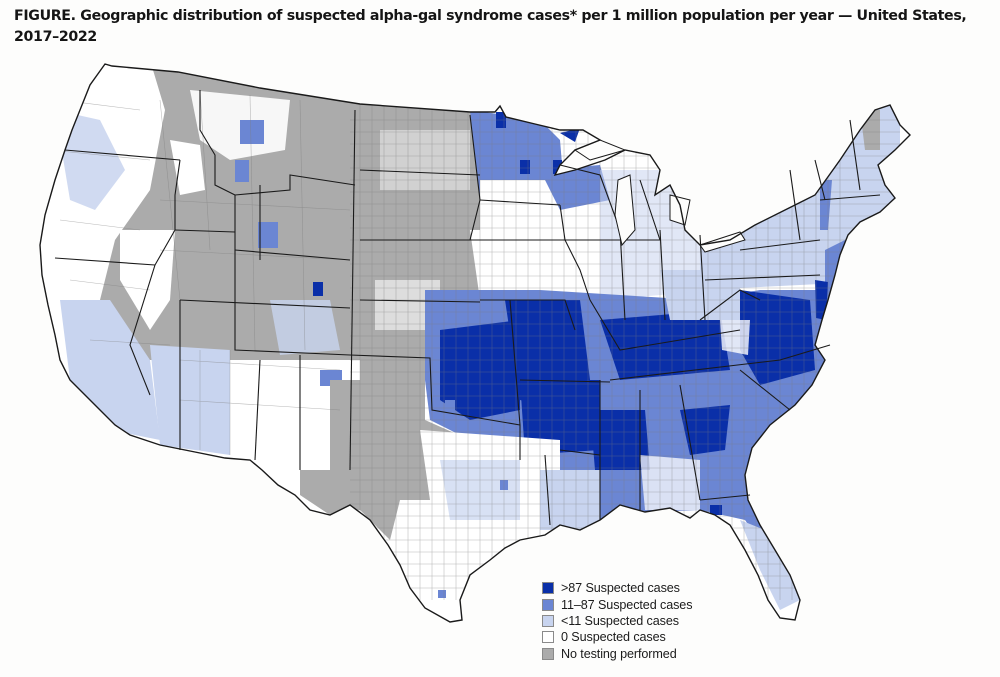 This screenshot has height=677, width=1000. I want to click on county-florida-panhandle-very-high, so click(716, 510).